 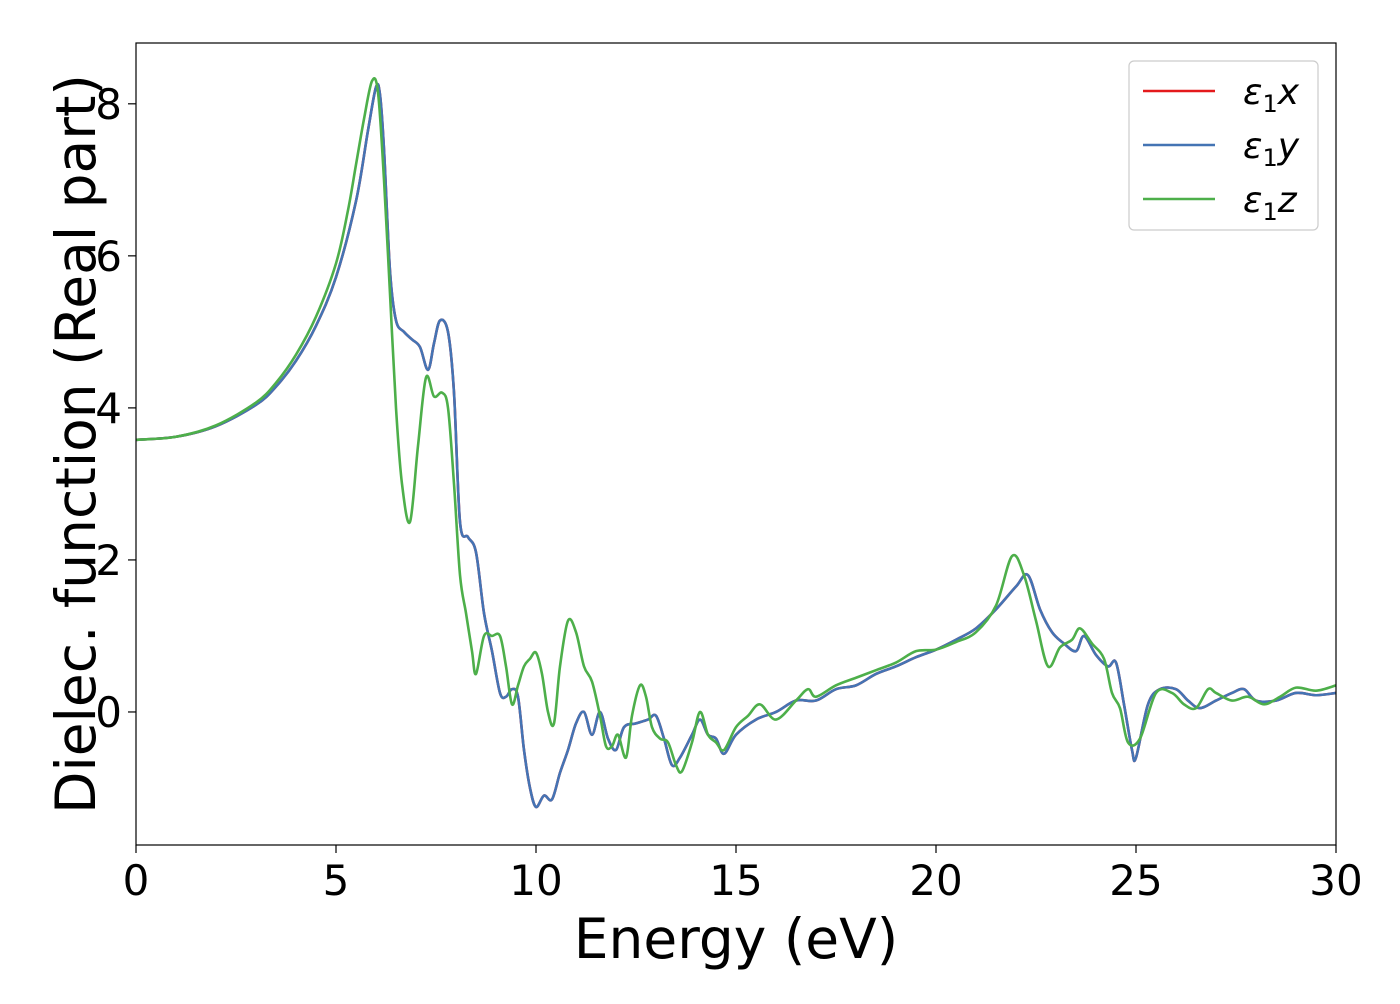 I want to click on legend-box, so click(x=1223, y=145).